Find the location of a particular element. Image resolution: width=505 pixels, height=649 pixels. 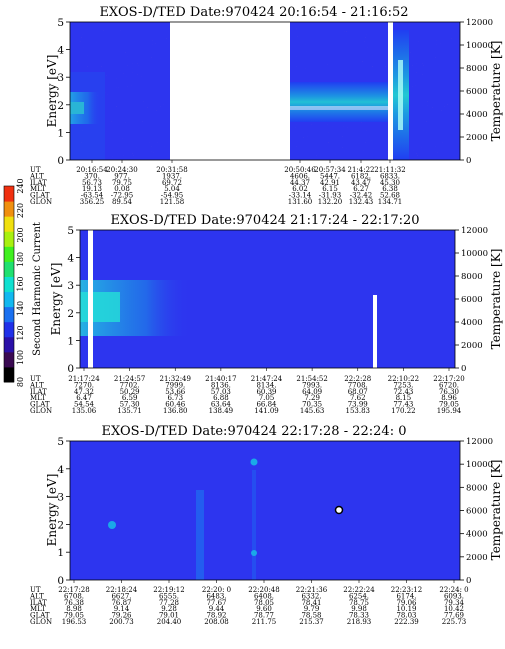

orbit-cell: 8.15 is located at coordinates (404, 398).